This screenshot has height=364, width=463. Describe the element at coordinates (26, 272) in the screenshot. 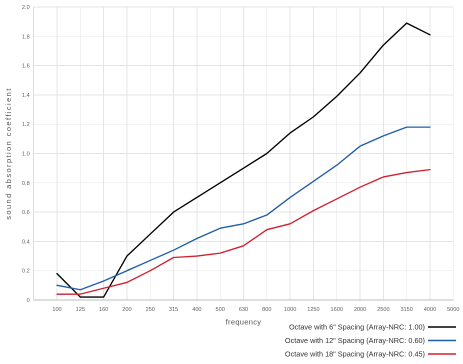

I see `y-tick-label: 0.2` at that location.